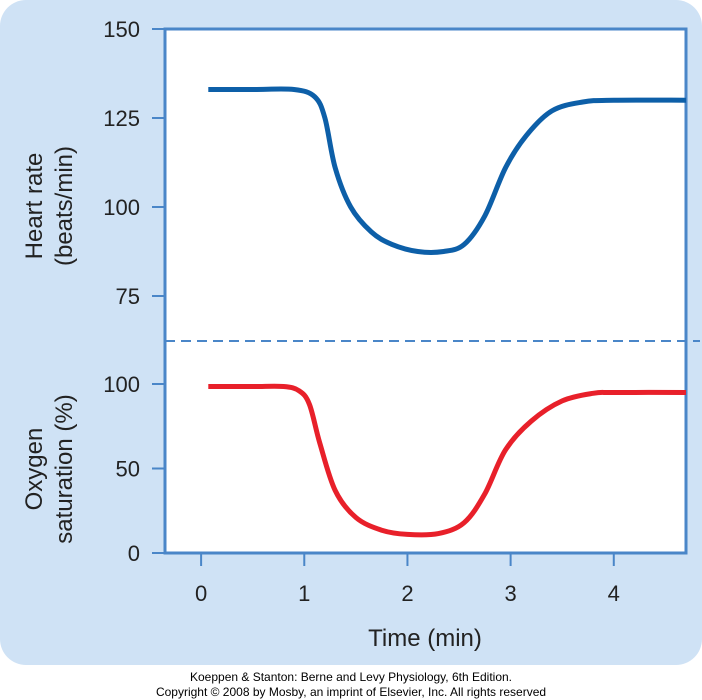 Image resolution: width=702 pixels, height=700 pixels. What do you see at coordinates (201, 593) in the screenshot?
I see `x-tick-label: 0` at bounding box center [201, 593].